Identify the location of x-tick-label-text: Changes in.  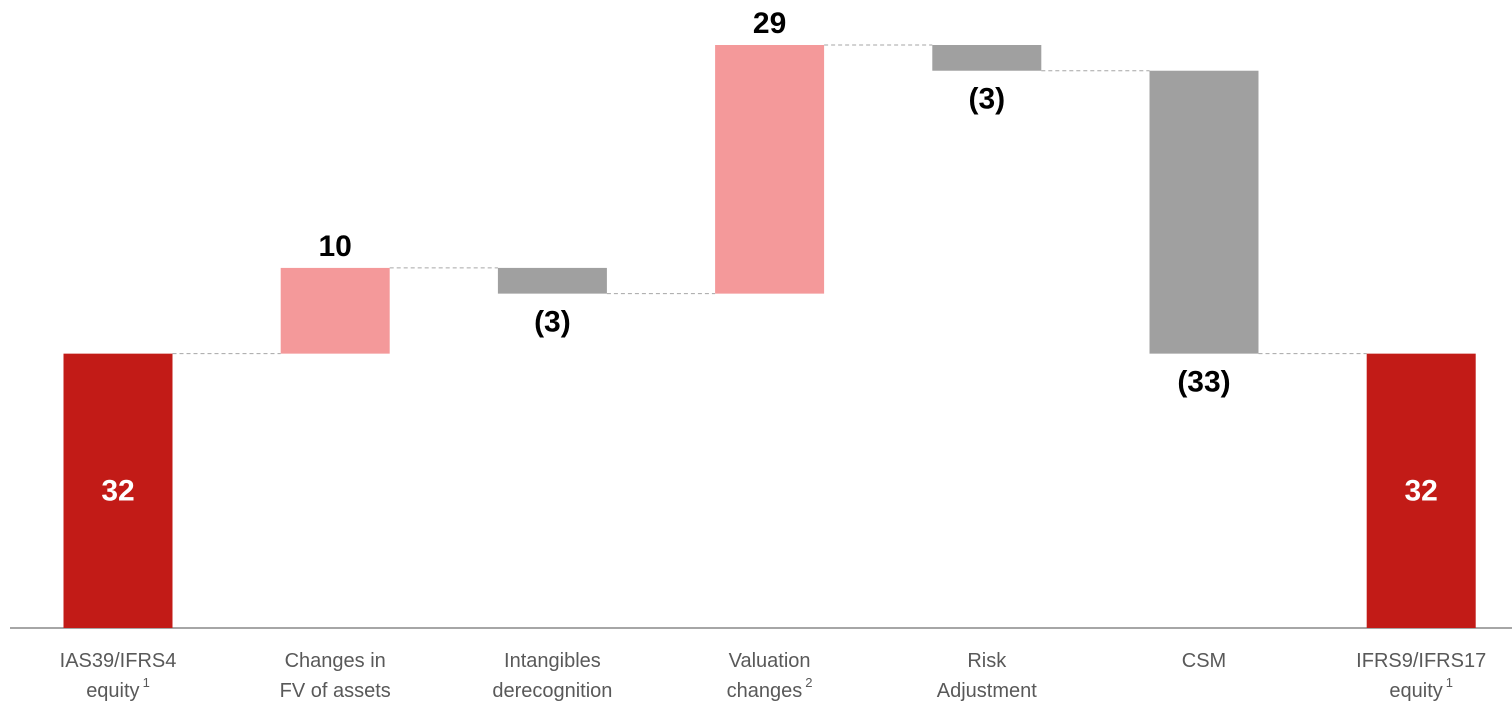
(335, 661).